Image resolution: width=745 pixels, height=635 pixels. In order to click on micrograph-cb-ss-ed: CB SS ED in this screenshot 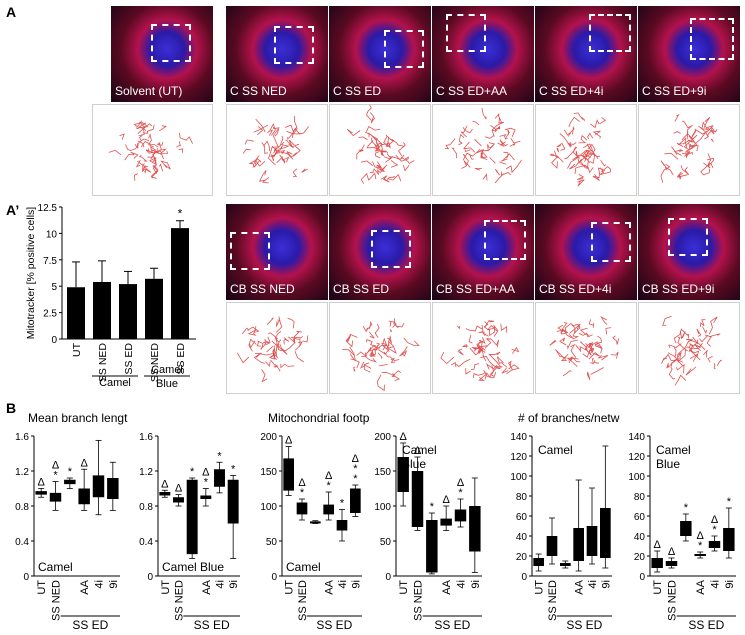, I will do `click(380, 252)`.